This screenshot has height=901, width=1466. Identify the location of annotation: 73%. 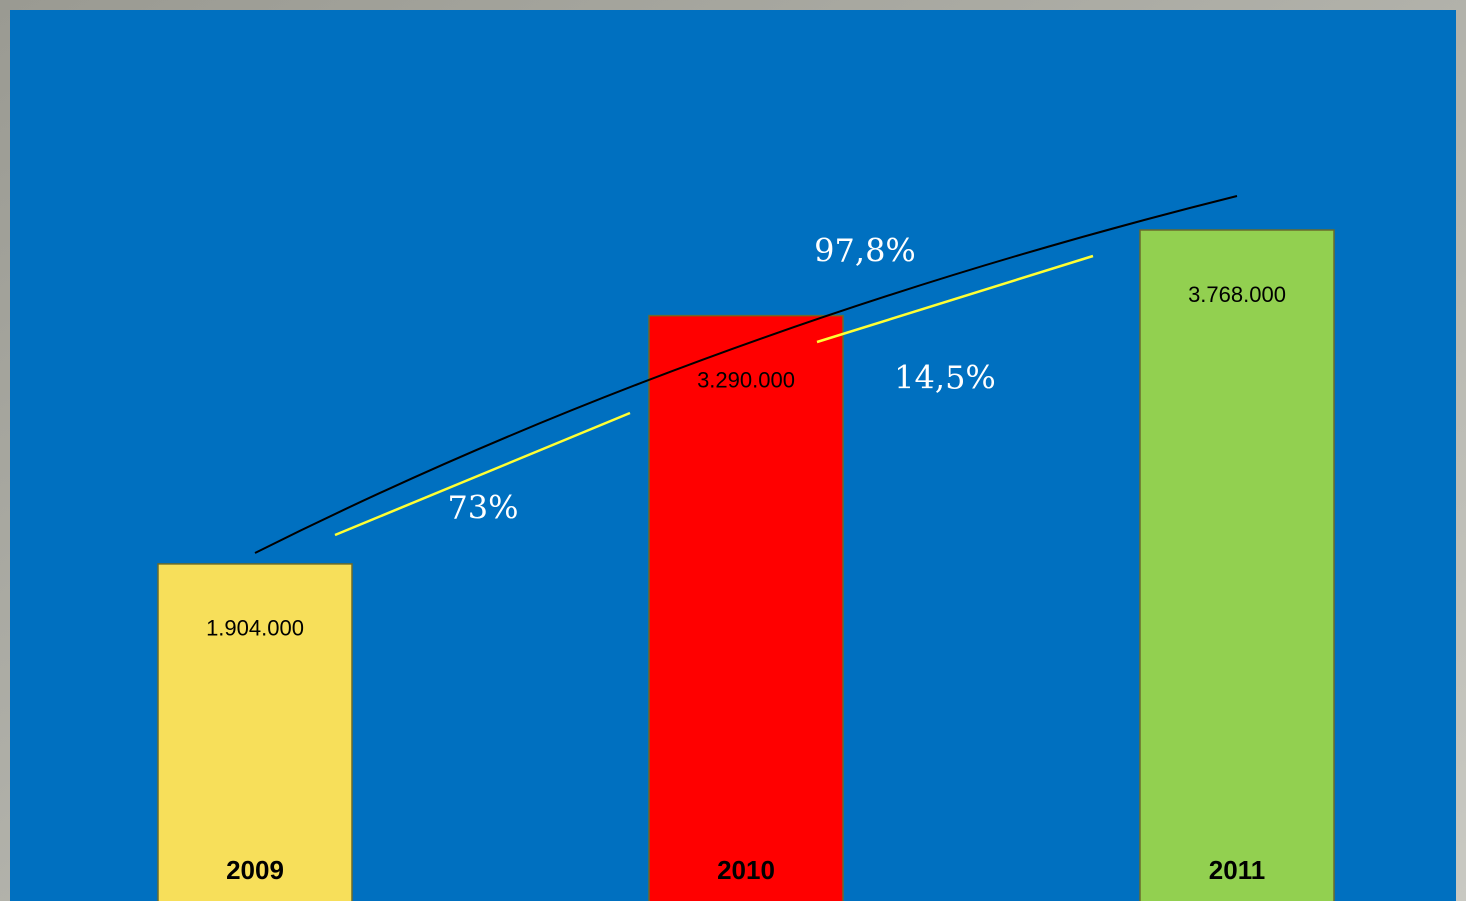
(482, 508).